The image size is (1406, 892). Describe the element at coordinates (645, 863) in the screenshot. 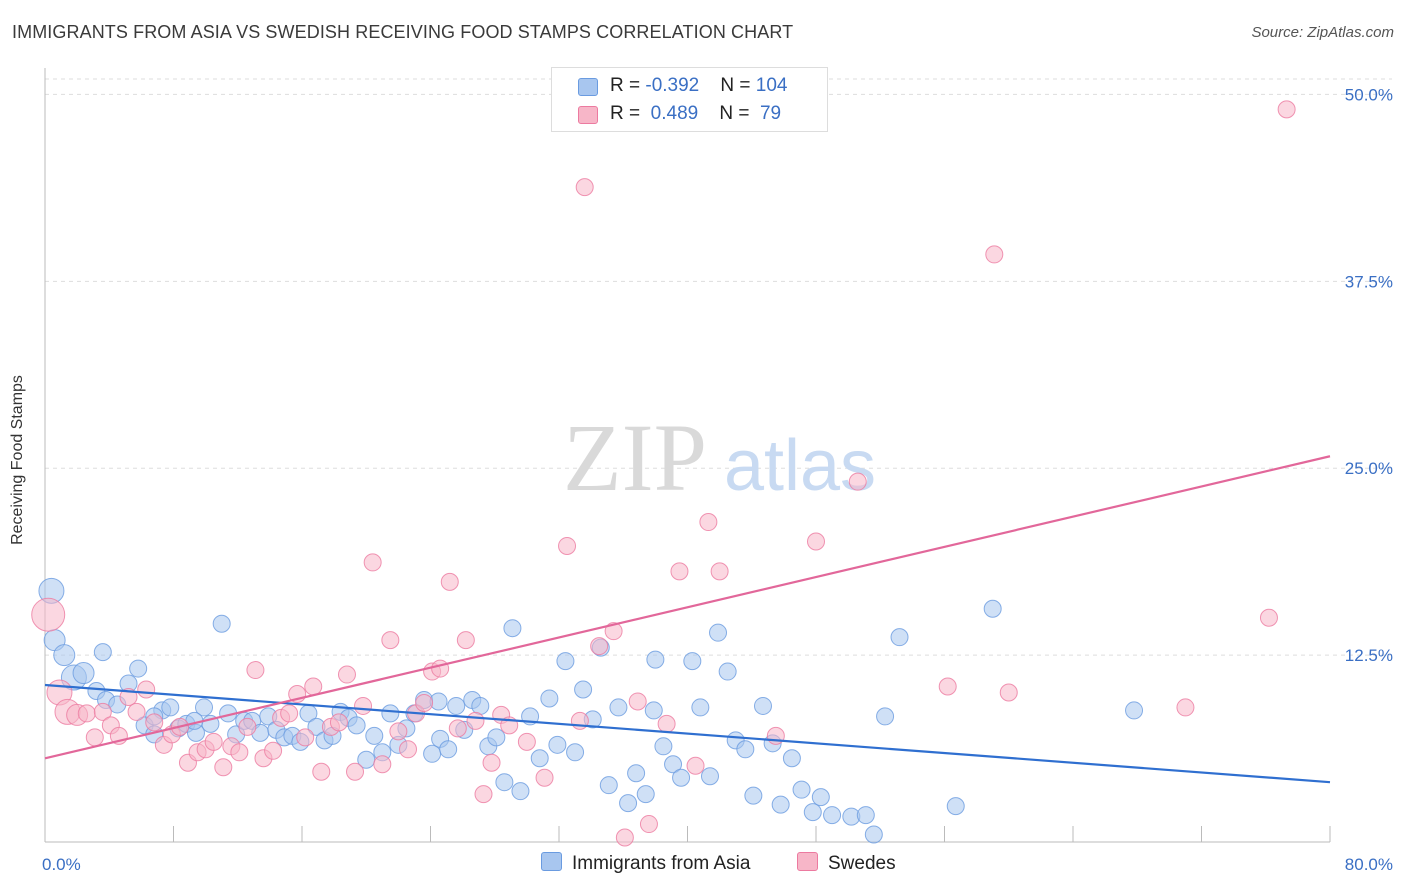

I see `legend-item-asia: Immigrants from Asia` at that location.